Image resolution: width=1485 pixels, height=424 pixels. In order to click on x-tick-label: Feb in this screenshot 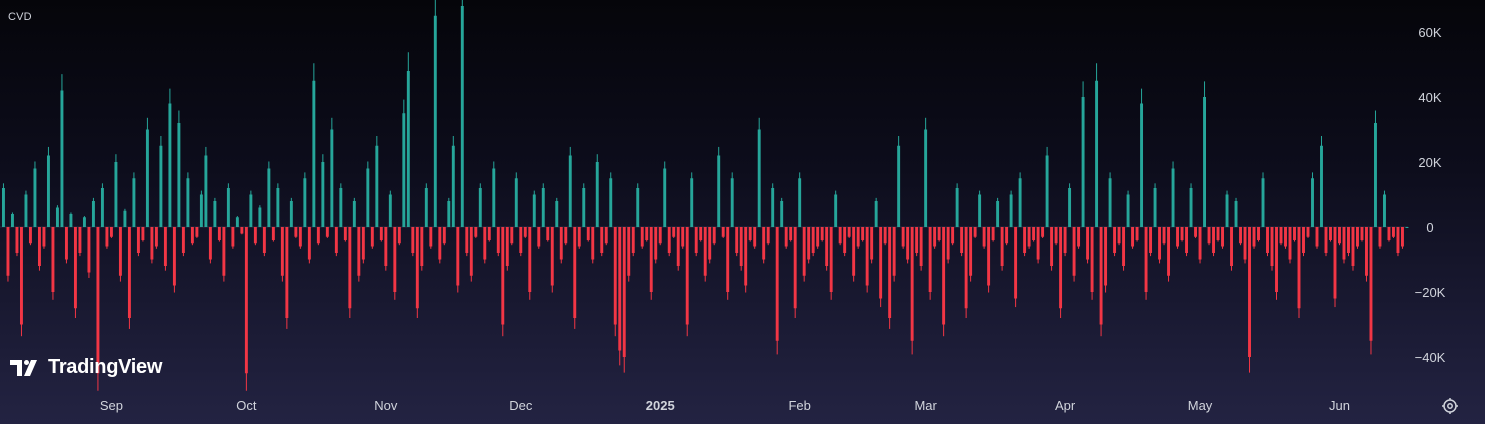, I will do `click(799, 405)`.